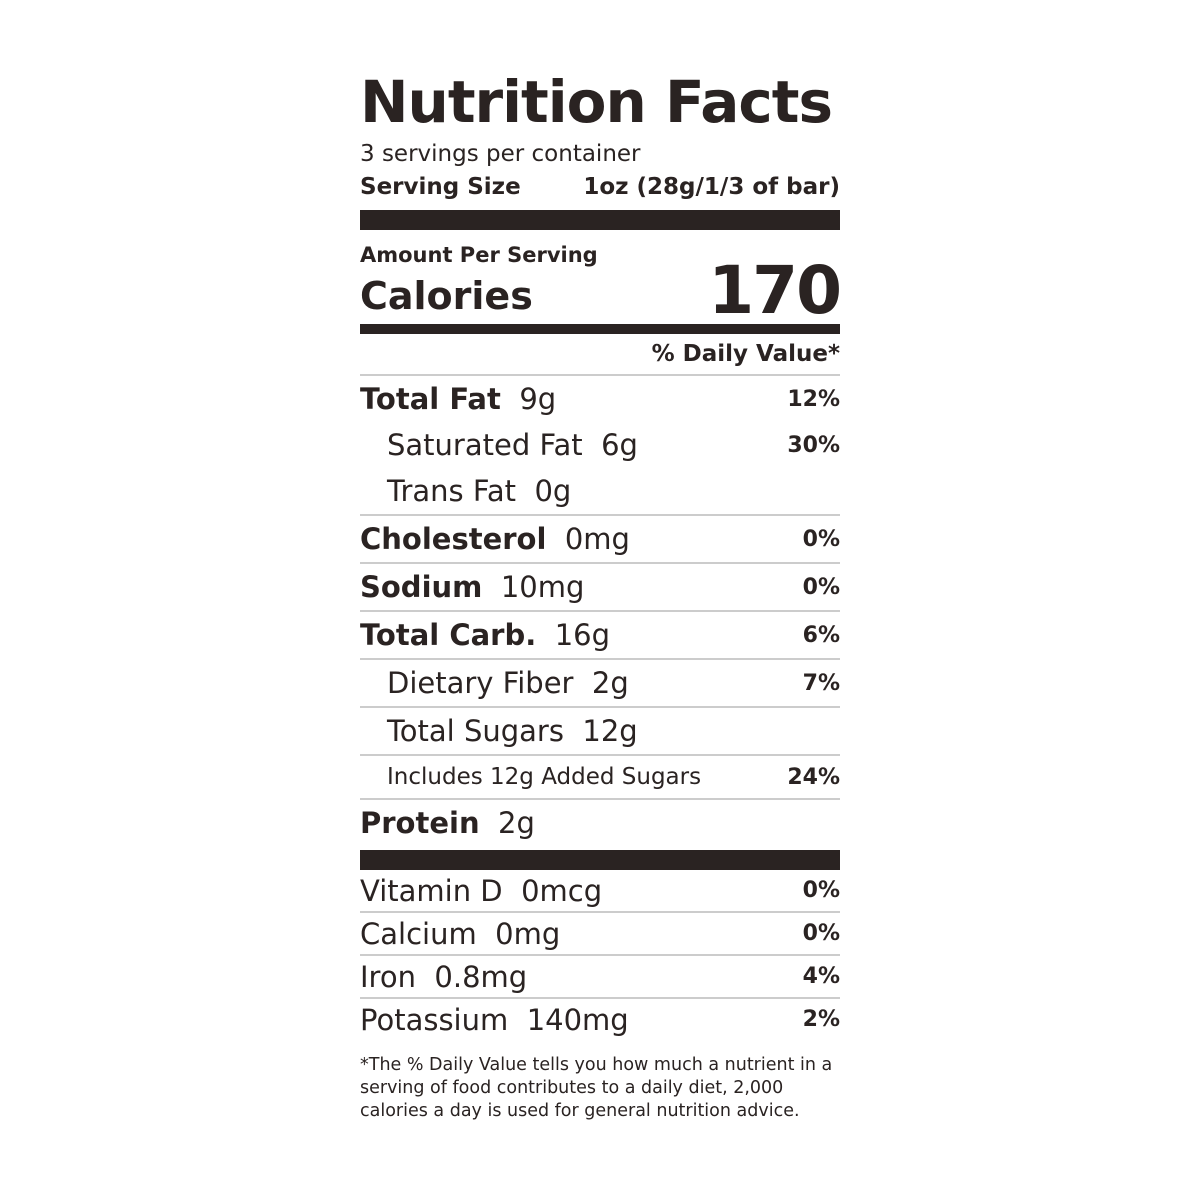 This screenshot has width=1200, height=1200. What do you see at coordinates (480, 683) in the screenshot?
I see `nutrient-name: Dietary Fiber` at bounding box center [480, 683].